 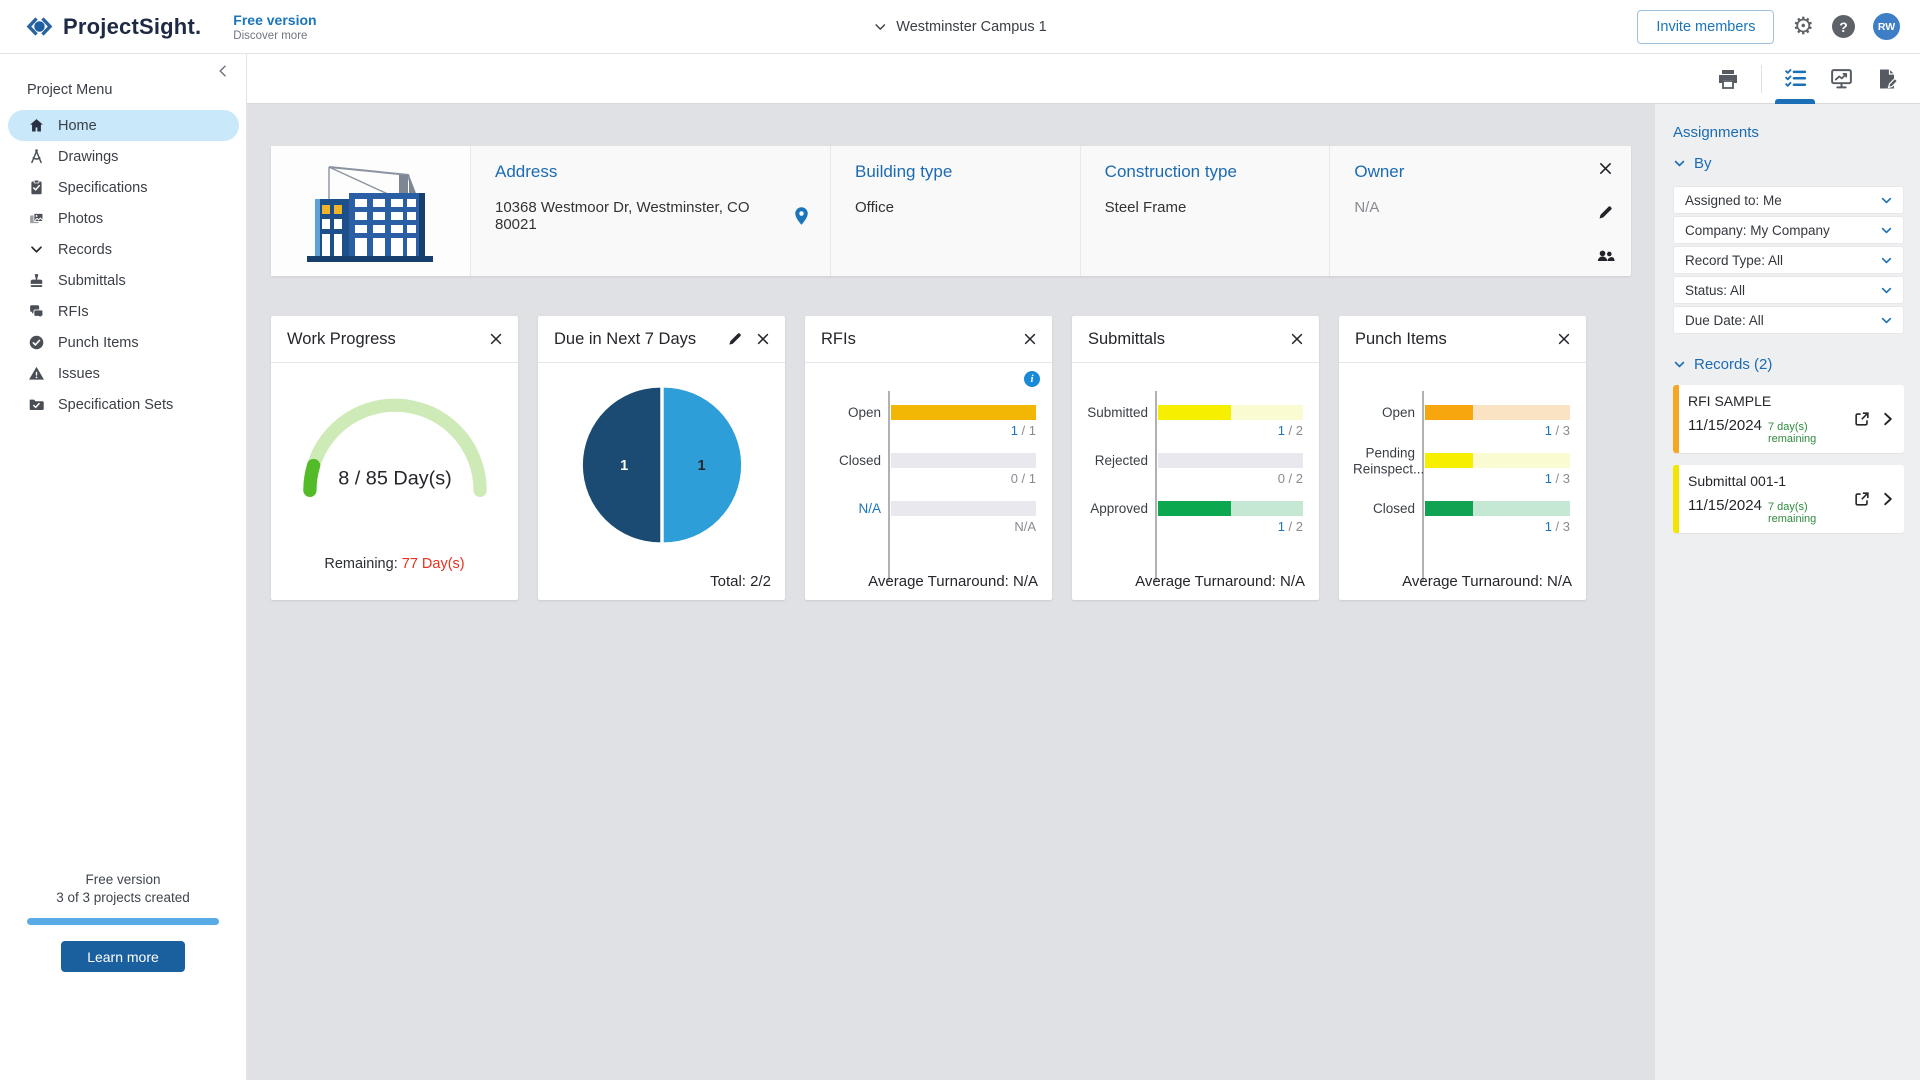 I want to click on sidebar-item-rfis: RFIs, so click(x=123, y=311).